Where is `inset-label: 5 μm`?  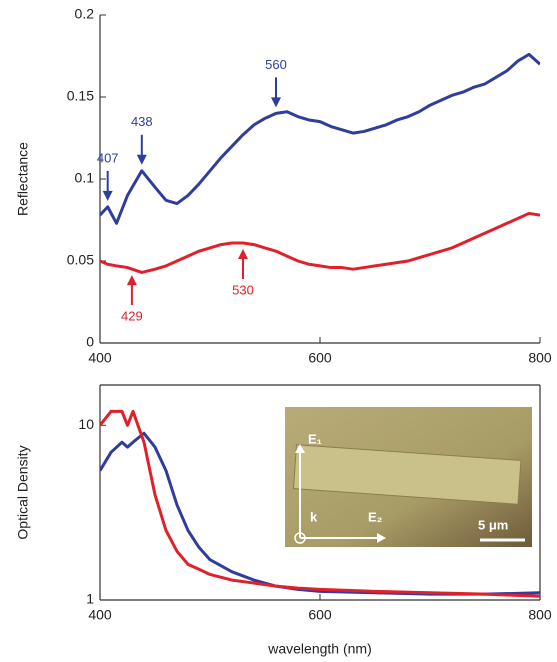
inset-label: 5 μm is located at coordinates (493, 524).